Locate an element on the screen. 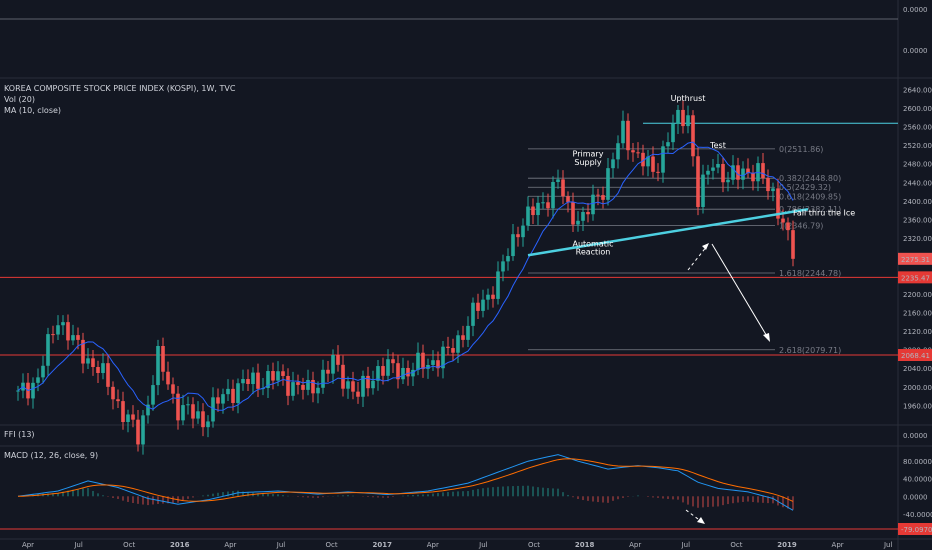 This screenshot has height=550, width=932. macd-indicator-label: MACD (12, 26, close, 9) is located at coordinates (51, 455).